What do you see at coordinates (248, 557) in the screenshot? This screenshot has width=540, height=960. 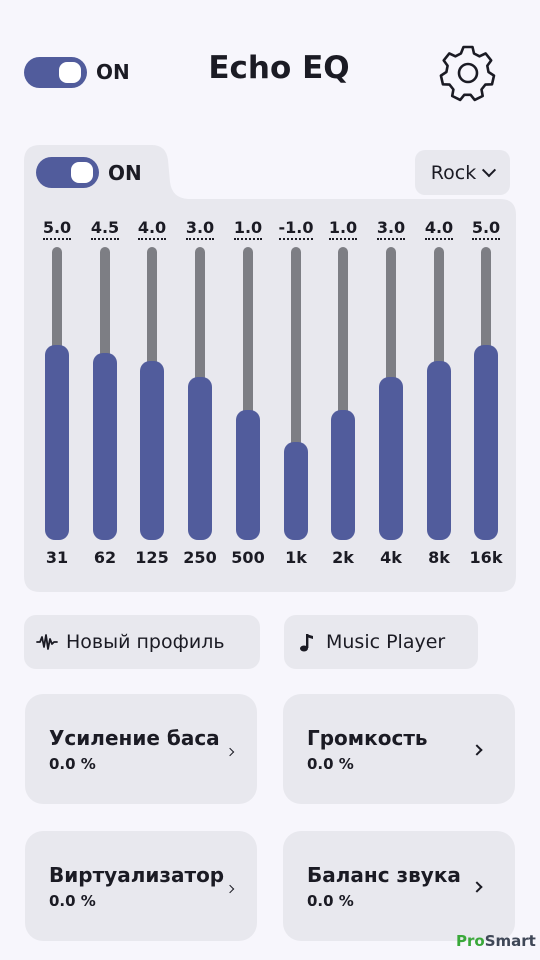 I see `eq-band-frequency: 500` at bounding box center [248, 557].